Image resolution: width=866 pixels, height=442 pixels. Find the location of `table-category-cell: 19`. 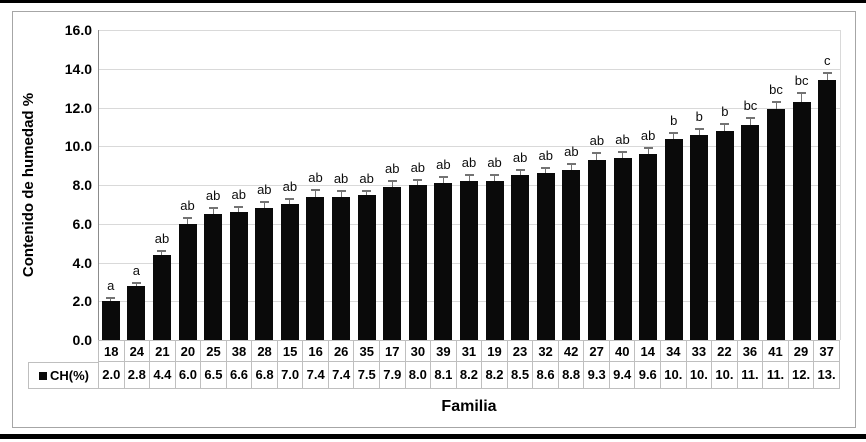

table-category-cell: 19 is located at coordinates (494, 351).